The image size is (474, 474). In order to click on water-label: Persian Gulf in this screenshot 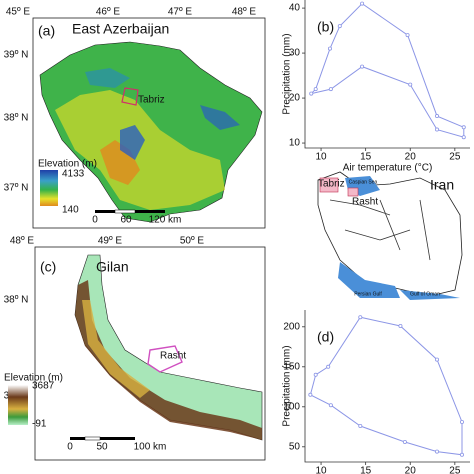, I will do `click(368, 294)`.